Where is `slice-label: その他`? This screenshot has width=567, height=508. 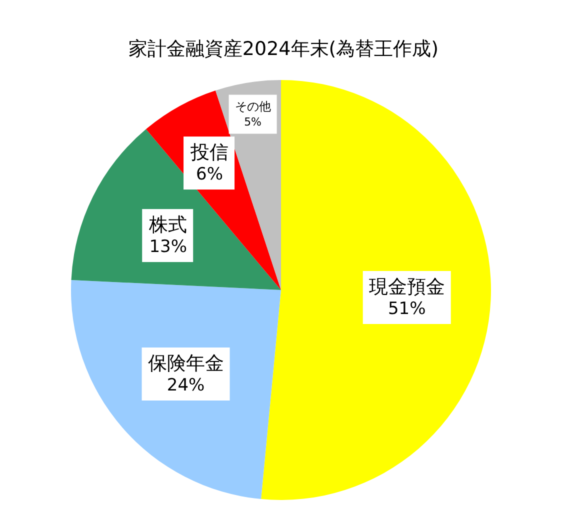
slice-label: その他 is located at coordinates (252, 107).